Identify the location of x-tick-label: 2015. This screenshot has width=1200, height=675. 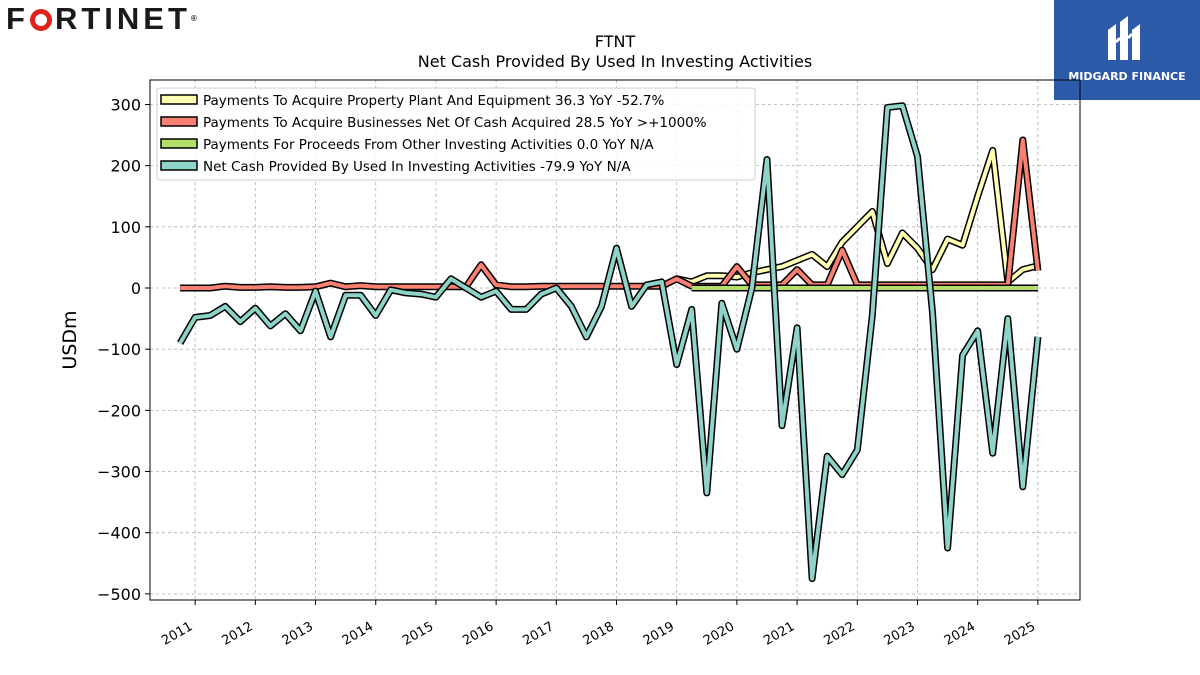
(418, 634).